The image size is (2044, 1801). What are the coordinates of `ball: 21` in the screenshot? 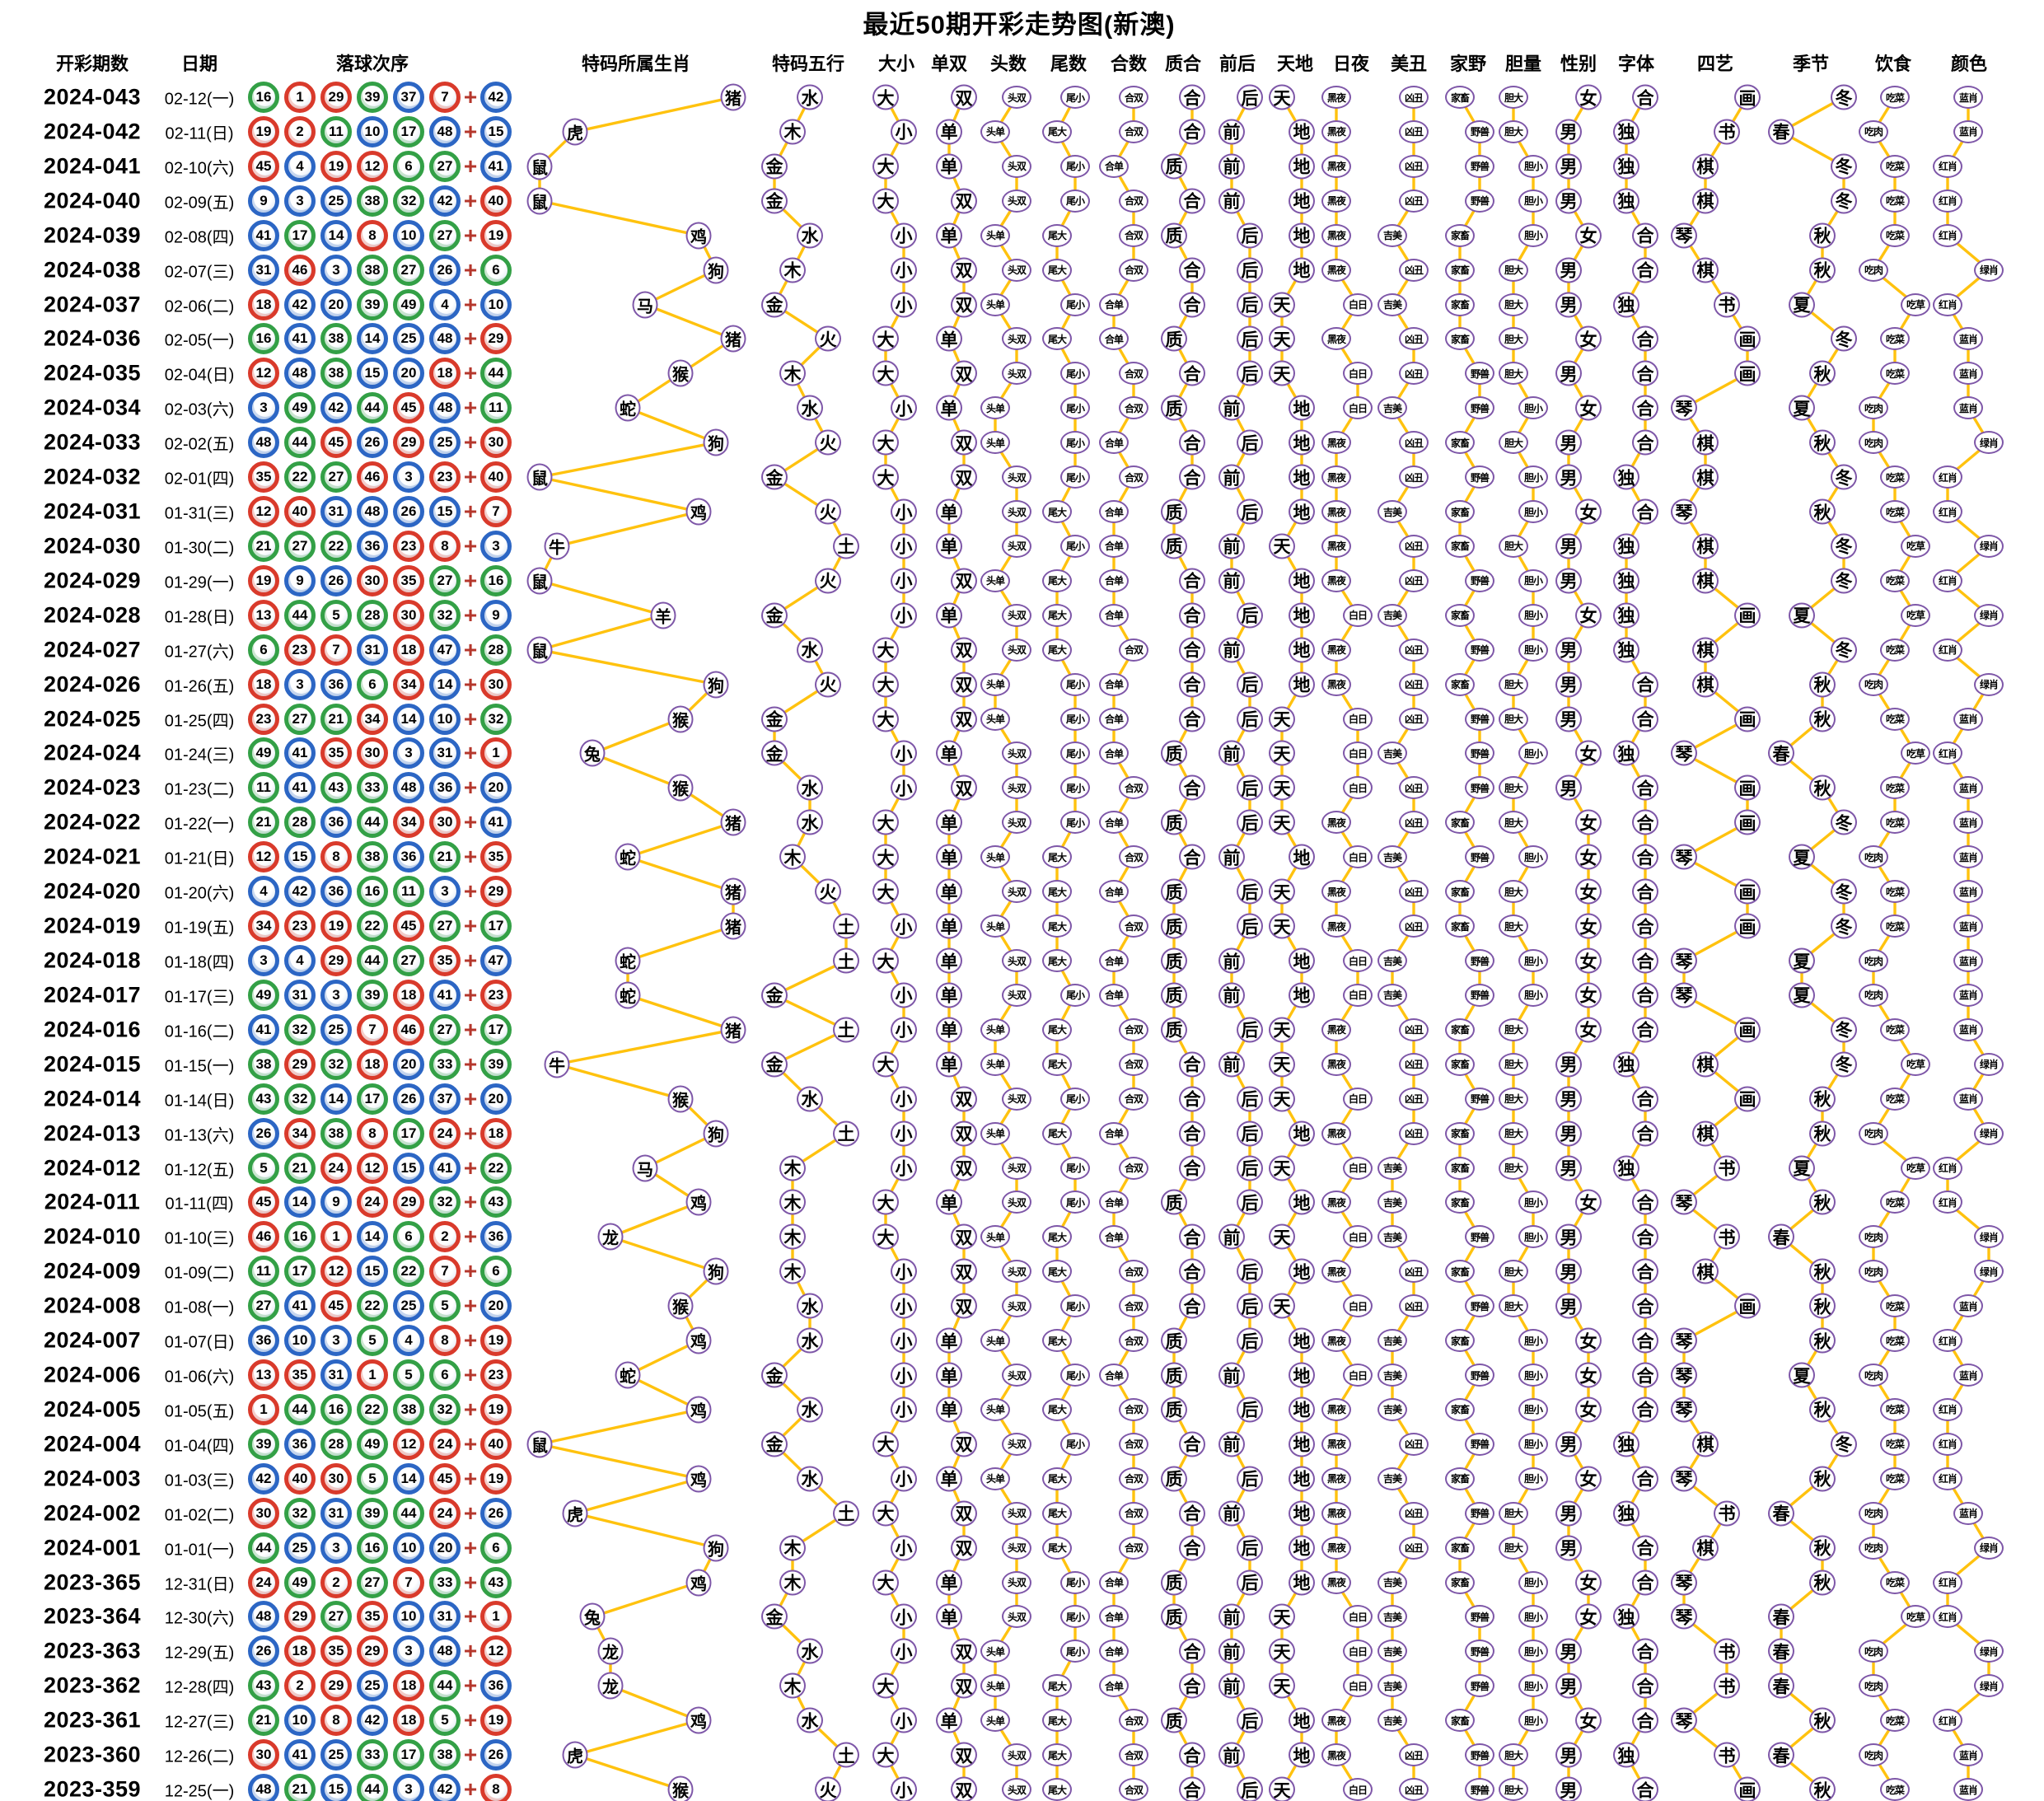 It's located at (263, 546).